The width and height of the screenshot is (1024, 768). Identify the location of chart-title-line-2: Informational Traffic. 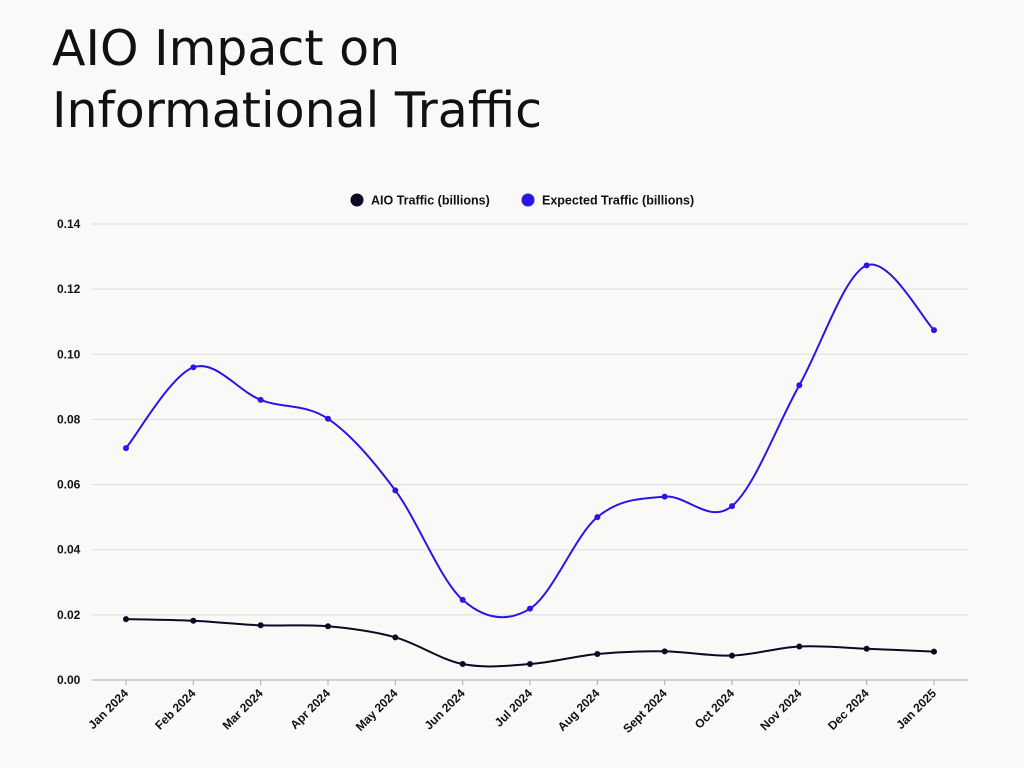
(297, 110).